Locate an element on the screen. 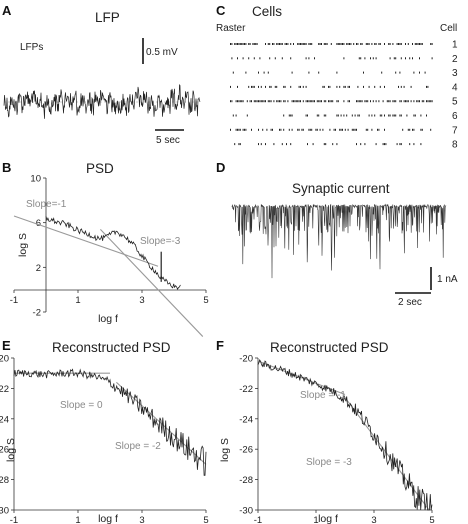 This screenshot has height=524, width=468. psd-series-line is located at coordinates (110, 422).